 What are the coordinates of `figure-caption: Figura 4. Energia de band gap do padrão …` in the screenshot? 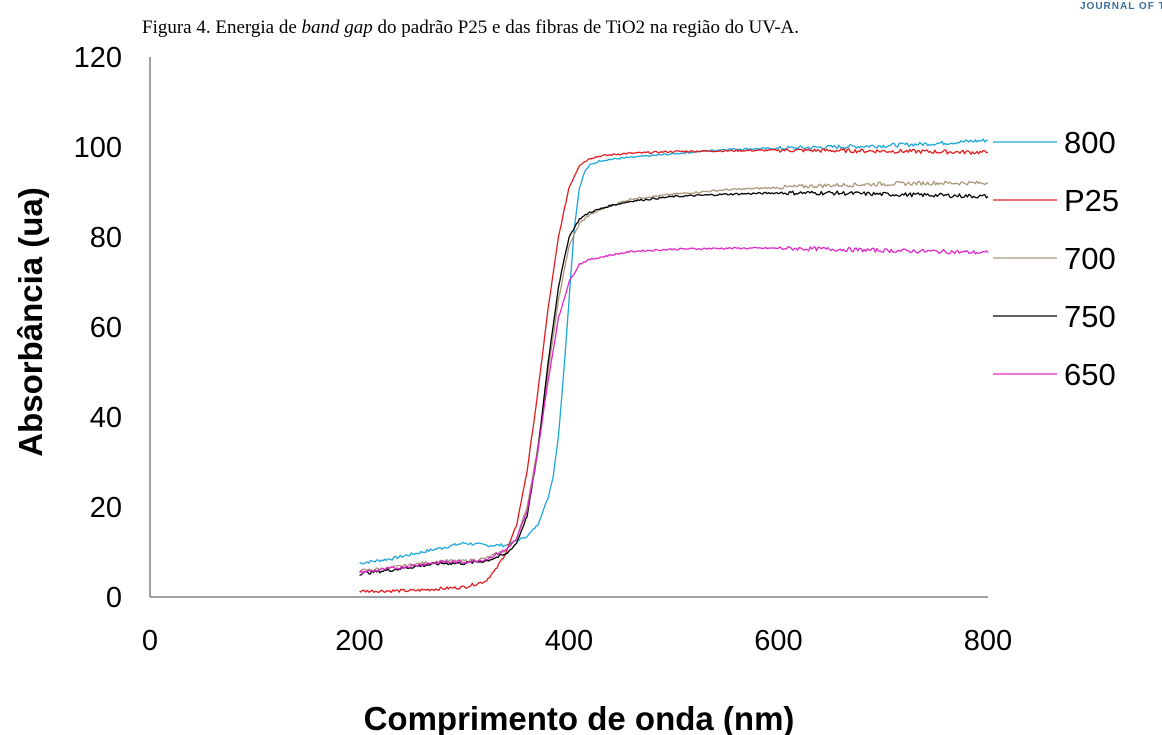 It's located at (470, 27).